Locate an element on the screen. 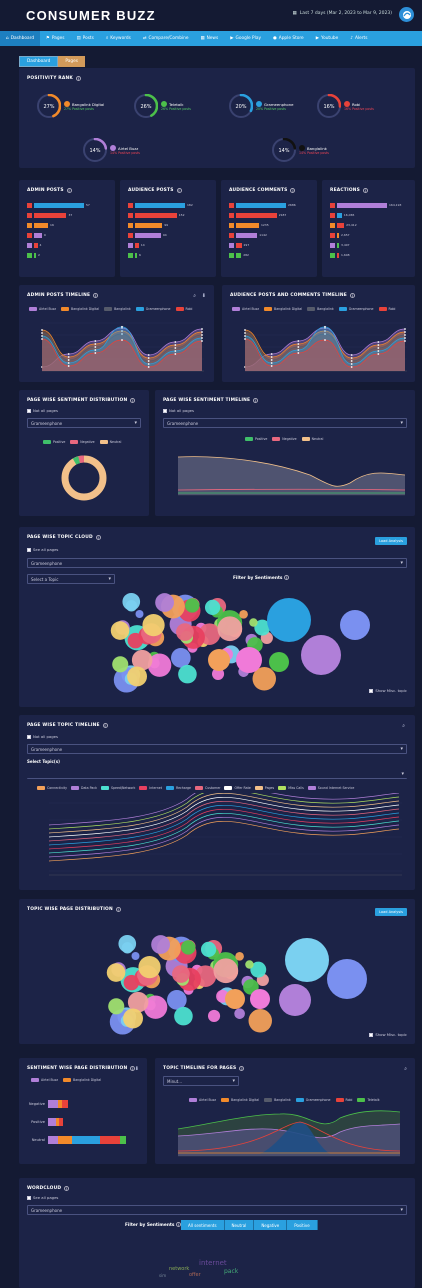 This screenshot has width=422, height=1288. youtube-icon: ▶ is located at coordinates (317, 38).